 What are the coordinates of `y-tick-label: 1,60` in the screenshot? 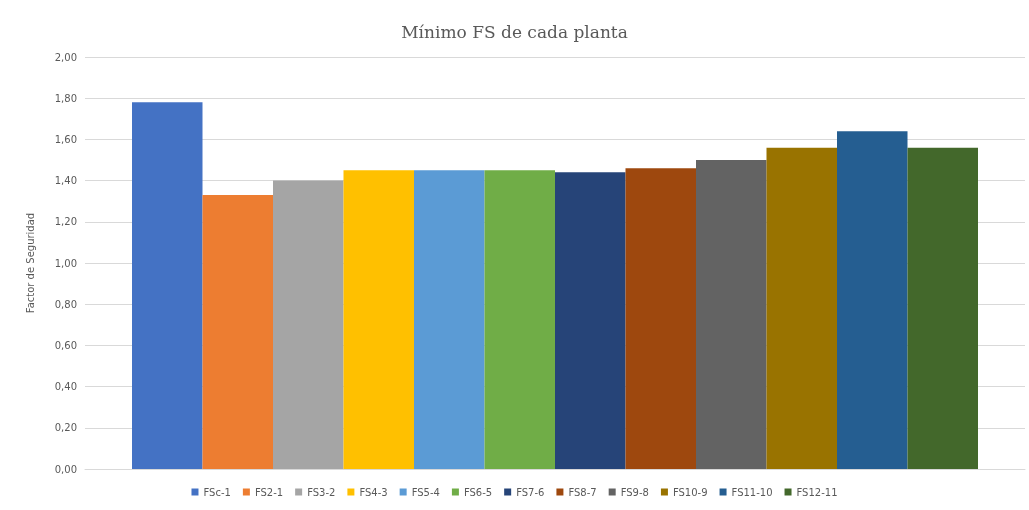 It's located at (65, 139).